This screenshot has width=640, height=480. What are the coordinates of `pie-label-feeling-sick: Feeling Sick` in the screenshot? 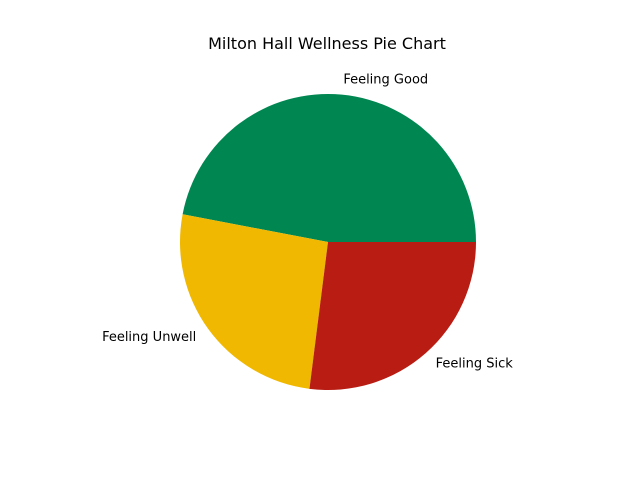 It's located at (475, 364).